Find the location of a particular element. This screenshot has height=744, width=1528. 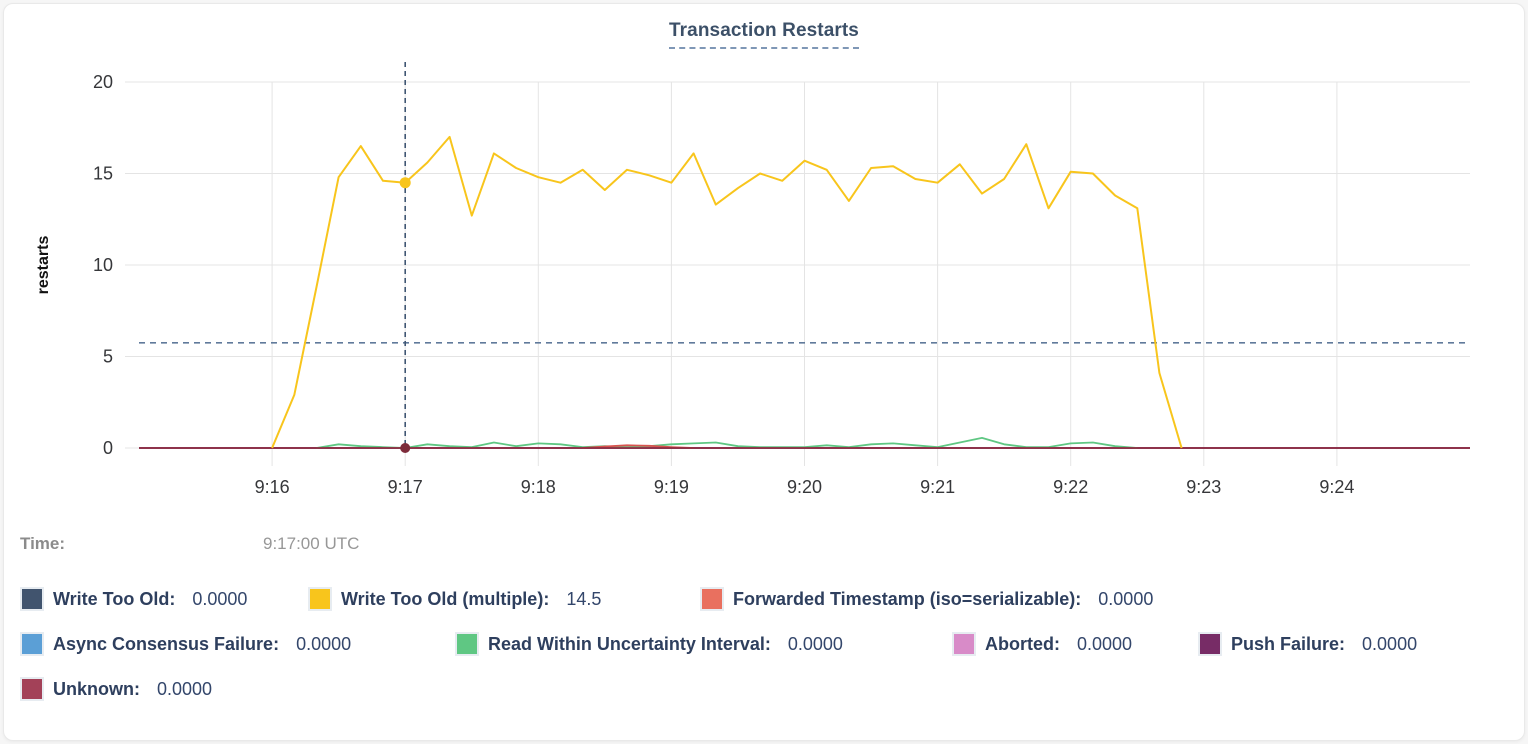

legend-label: Write Too Old (multiple): is located at coordinates (445, 598).